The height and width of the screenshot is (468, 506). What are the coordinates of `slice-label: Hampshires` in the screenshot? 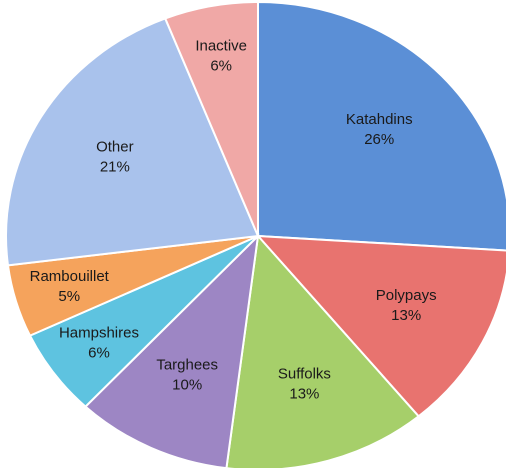 It's located at (99, 332).